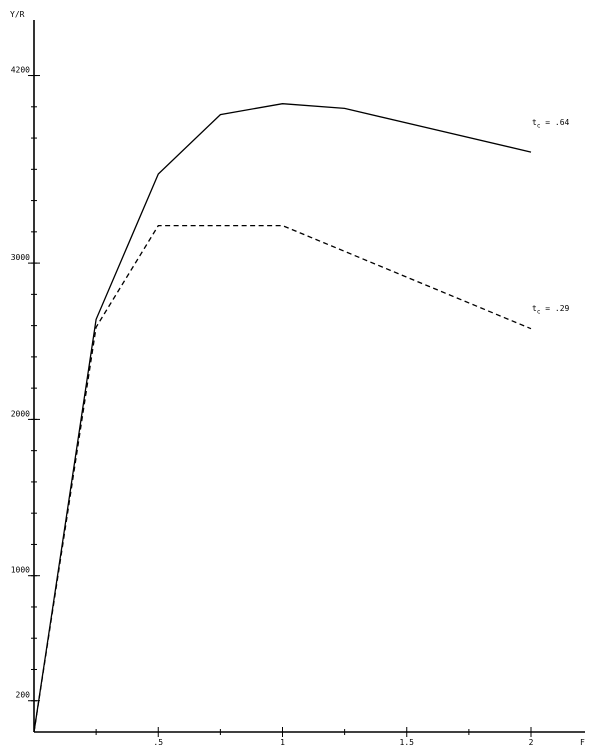 The width and height of the screenshot is (599, 753). What do you see at coordinates (407, 742) in the screenshot?
I see `x-tick-label: 1.5` at bounding box center [407, 742].